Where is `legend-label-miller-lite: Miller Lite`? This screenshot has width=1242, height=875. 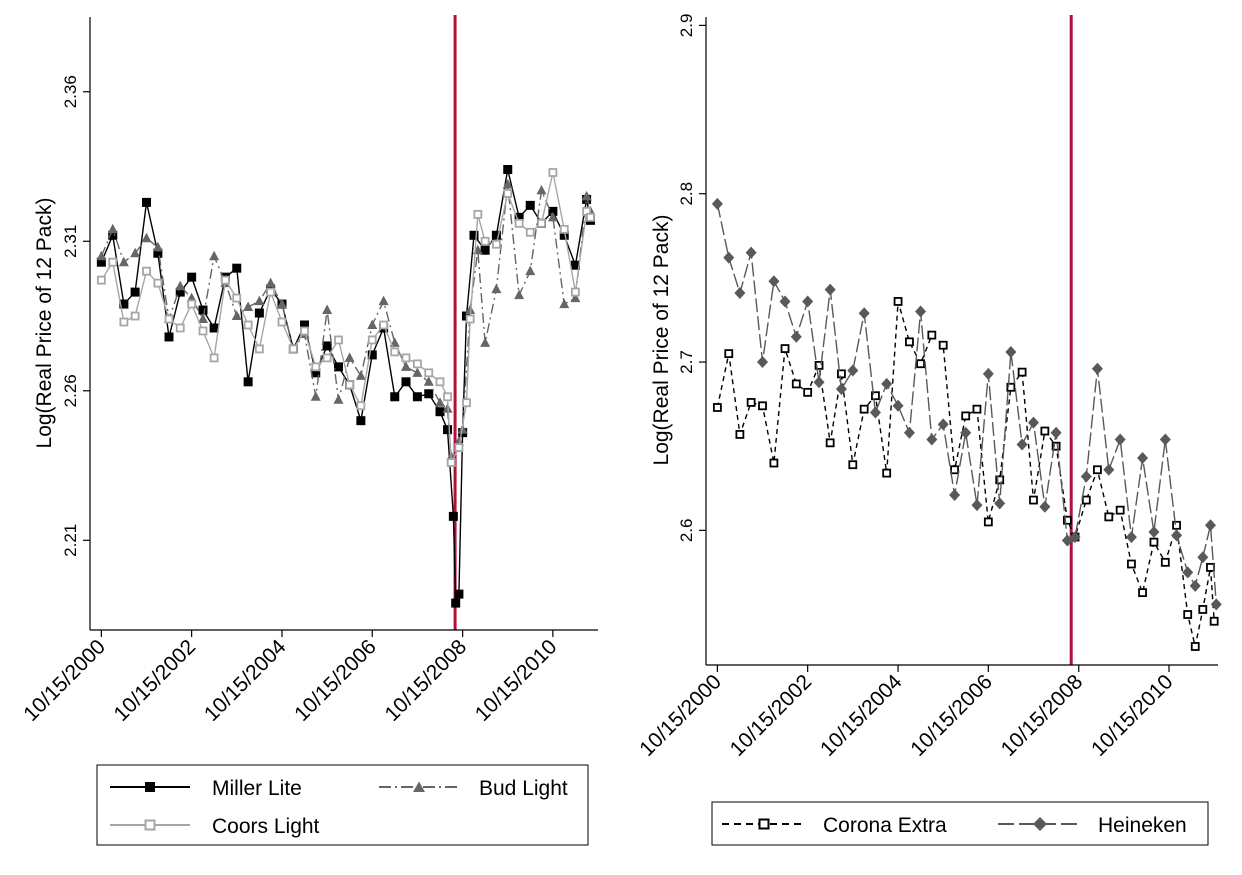
legend-label-miller-lite: Miller Lite is located at coordinates (257, 788).